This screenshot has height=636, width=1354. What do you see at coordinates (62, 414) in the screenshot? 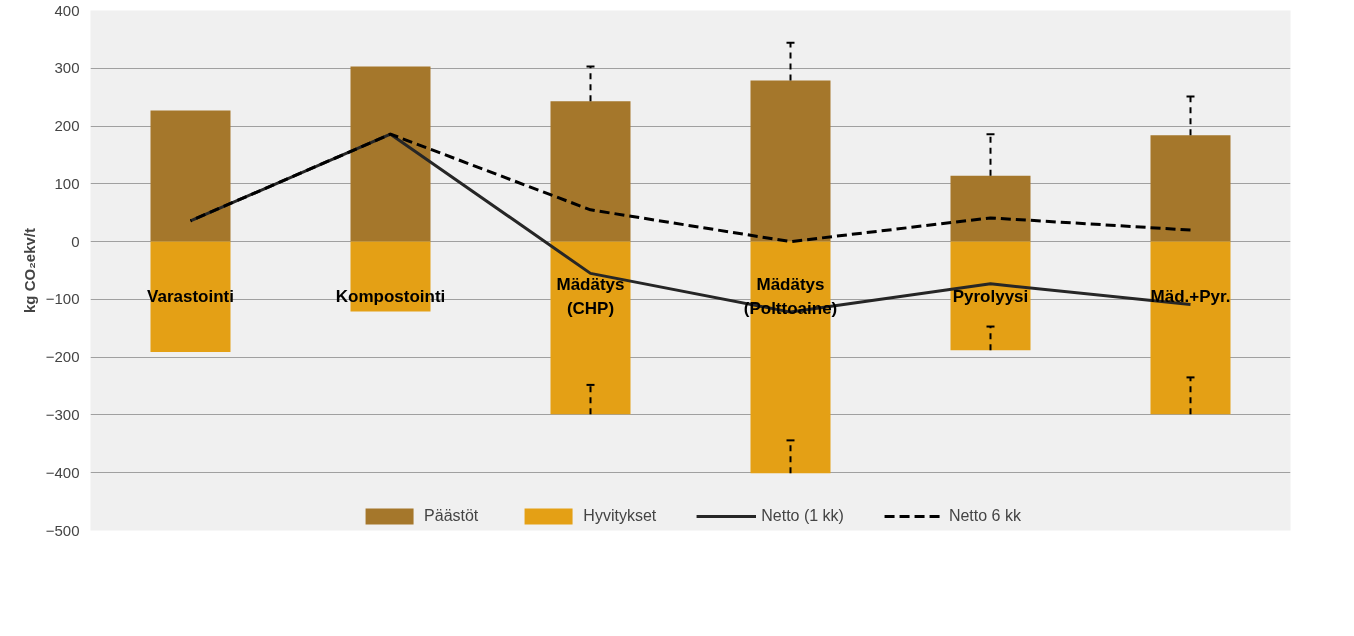
I see `y-tick-label: −300` at bounding box center [62, 414].